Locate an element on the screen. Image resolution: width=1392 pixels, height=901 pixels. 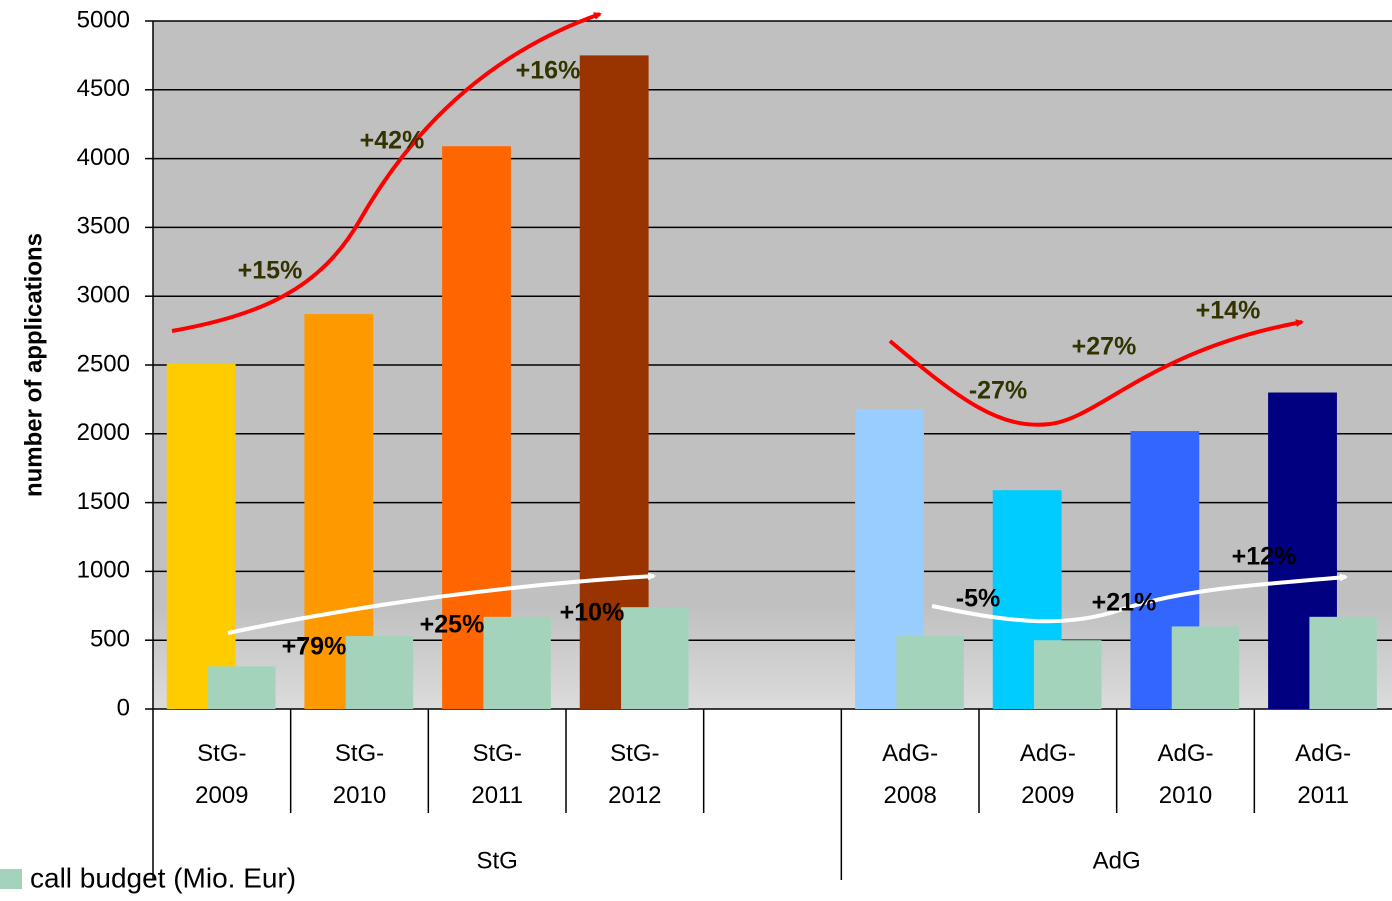
annotation: +12% is located at coordinates (1264, 557).